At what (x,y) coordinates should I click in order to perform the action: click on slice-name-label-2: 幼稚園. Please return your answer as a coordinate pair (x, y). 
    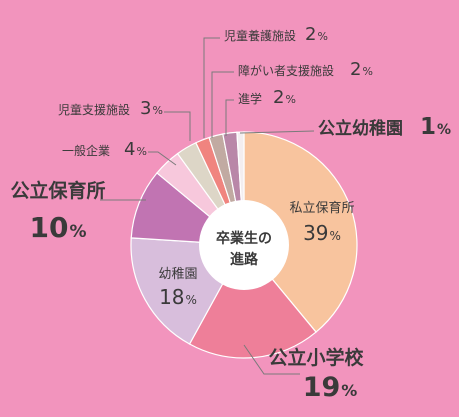
    Looking at the image, I should click on (177, 274).